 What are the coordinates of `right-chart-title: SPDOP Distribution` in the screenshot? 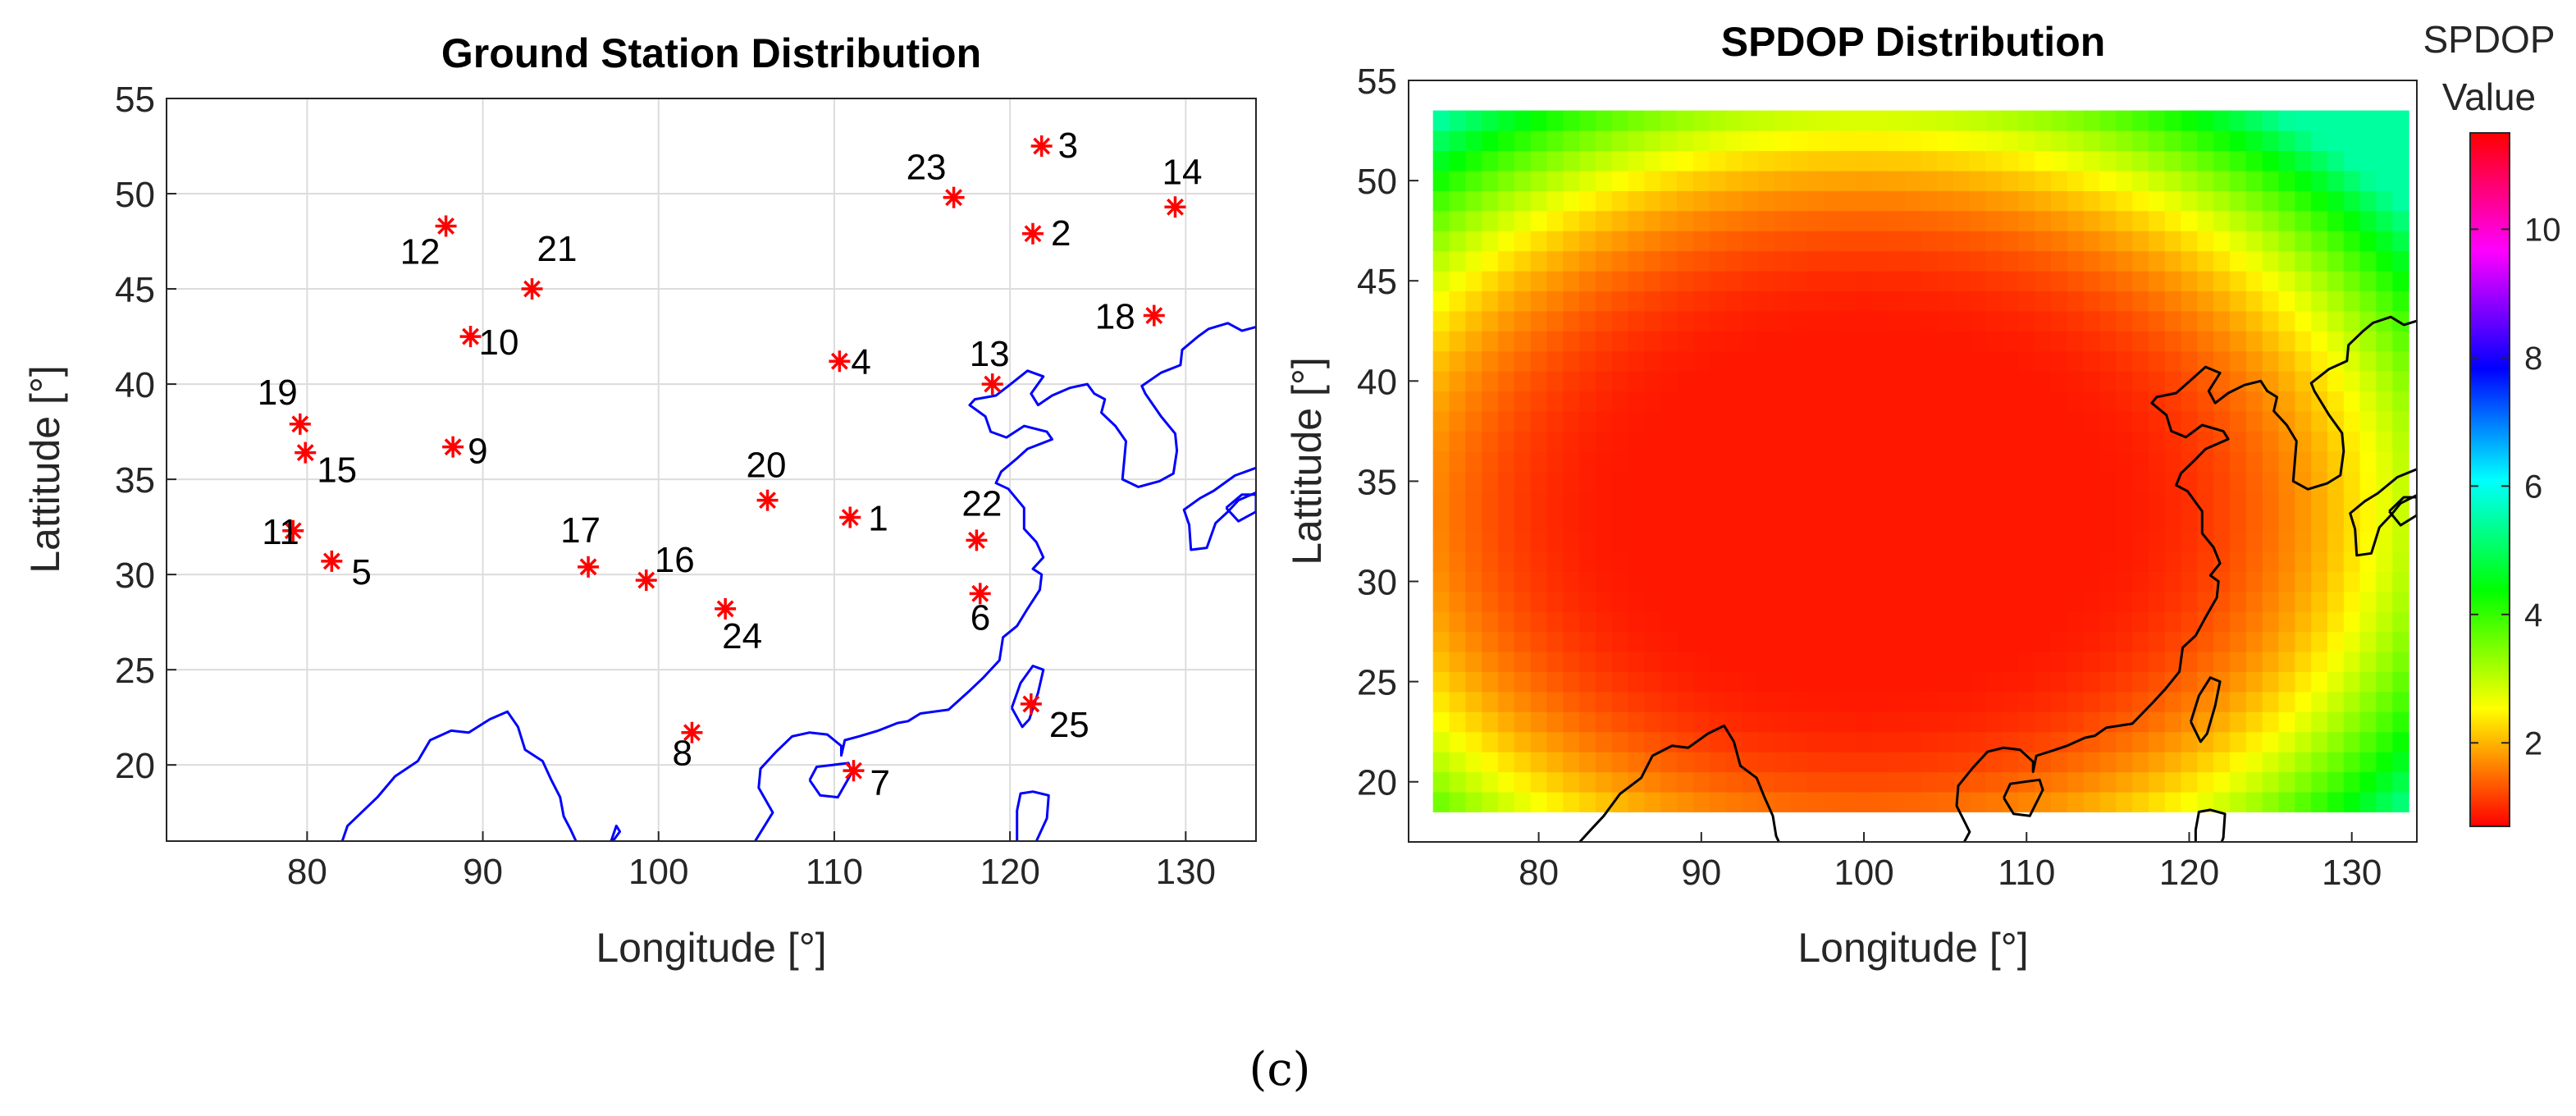 It's located at (1913, 42).